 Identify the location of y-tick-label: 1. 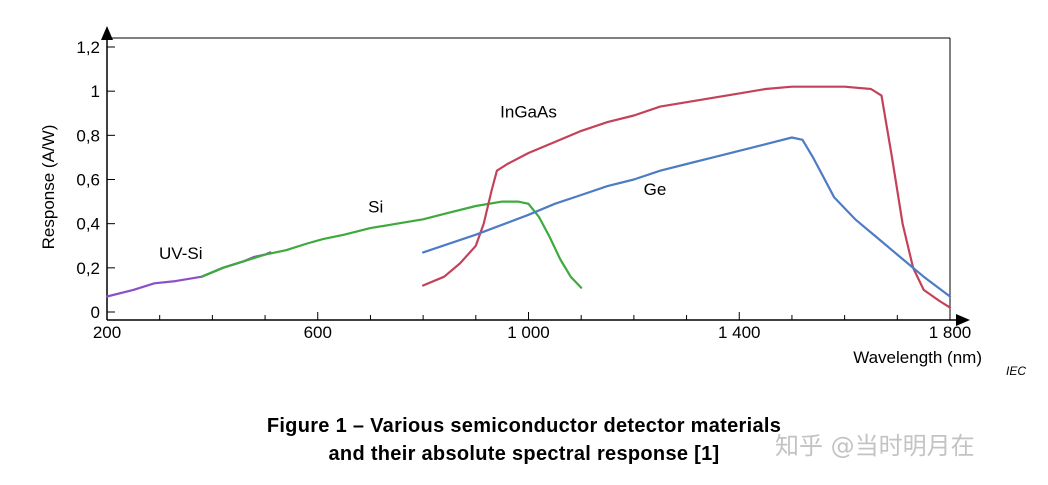
(95, 91).